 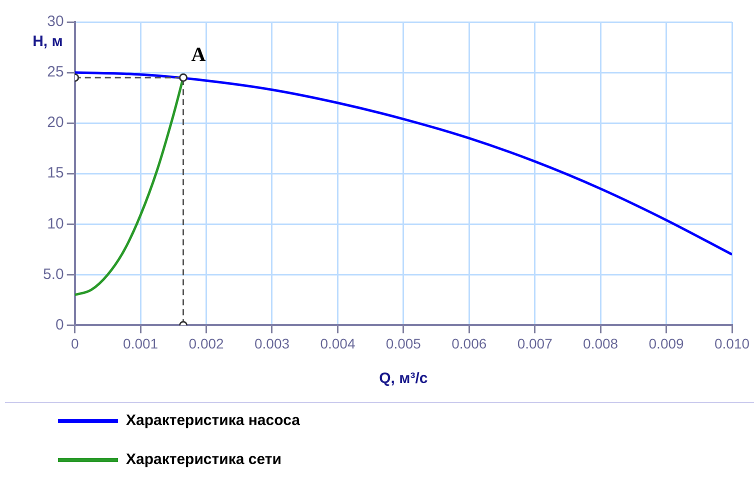 I want to click on y-axis-title: H, м, so click(x=47, y=41).